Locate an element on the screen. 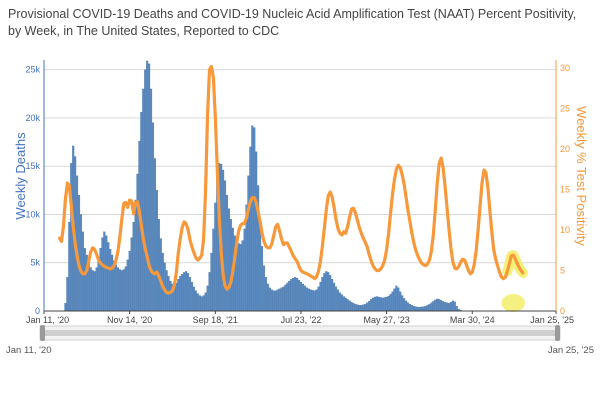 The height and width of the screenshot is (404, 600). range-slider is located at coordinates (300, 333).